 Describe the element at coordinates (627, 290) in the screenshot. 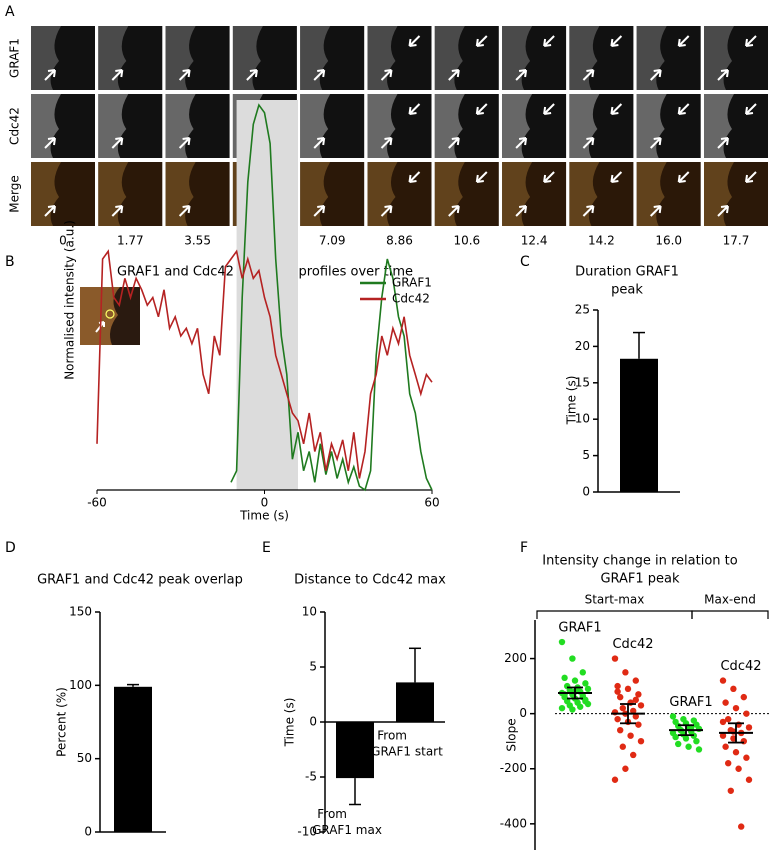

I see `chart-title: peak` at that location.